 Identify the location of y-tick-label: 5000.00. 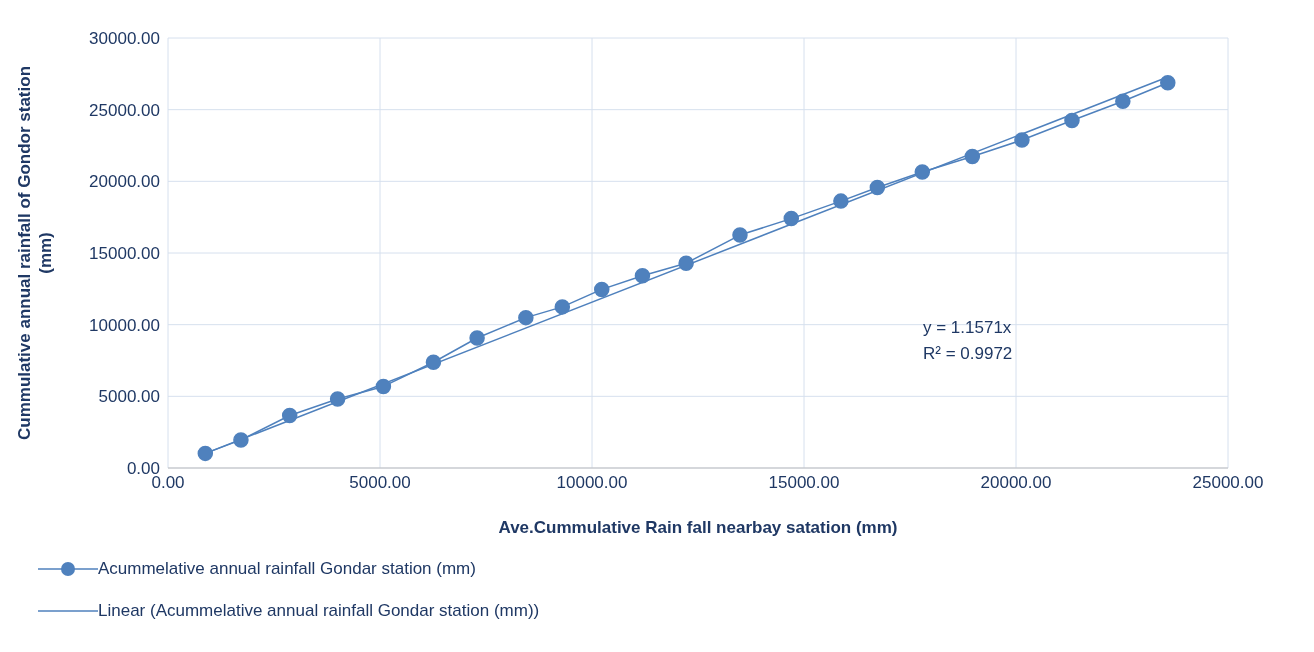
(129, 397).